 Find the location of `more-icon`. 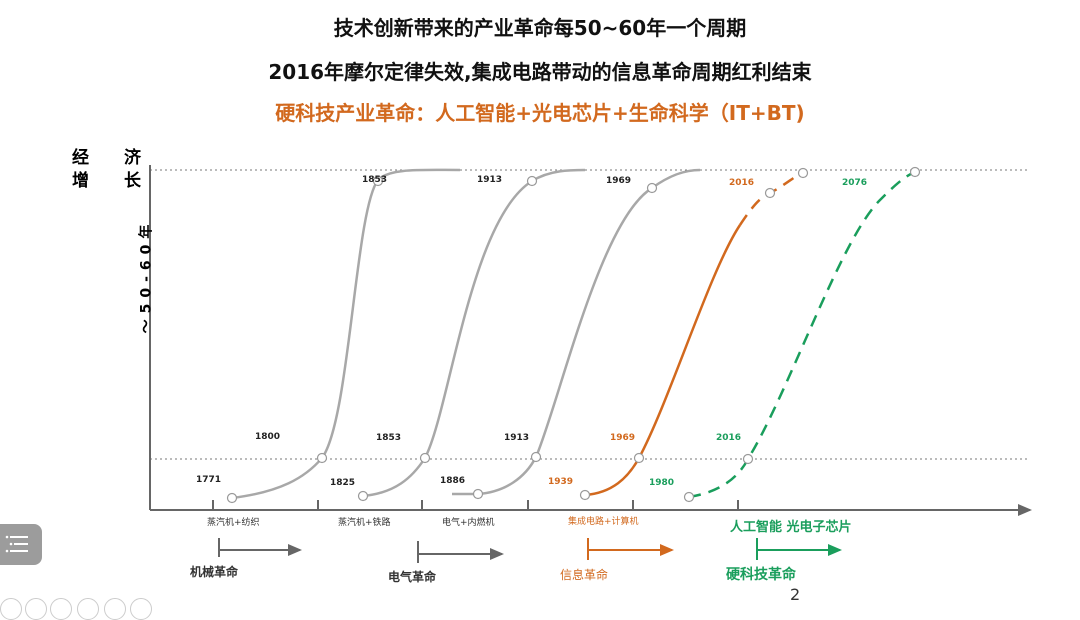

more-icon is located at coordinates (141, 609).